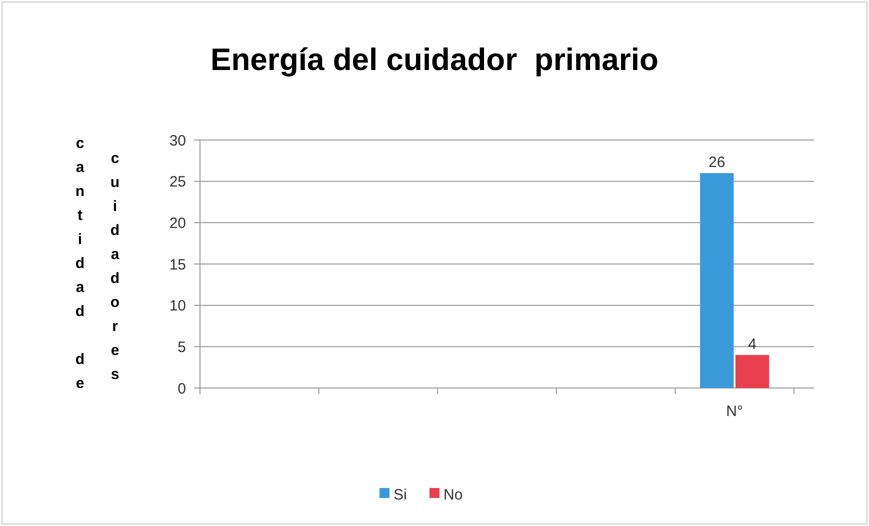  What do you see at coordinates (735, 411) in the screenshot?
I see `x-tick-label: N°` at bounding box center [735, 411].